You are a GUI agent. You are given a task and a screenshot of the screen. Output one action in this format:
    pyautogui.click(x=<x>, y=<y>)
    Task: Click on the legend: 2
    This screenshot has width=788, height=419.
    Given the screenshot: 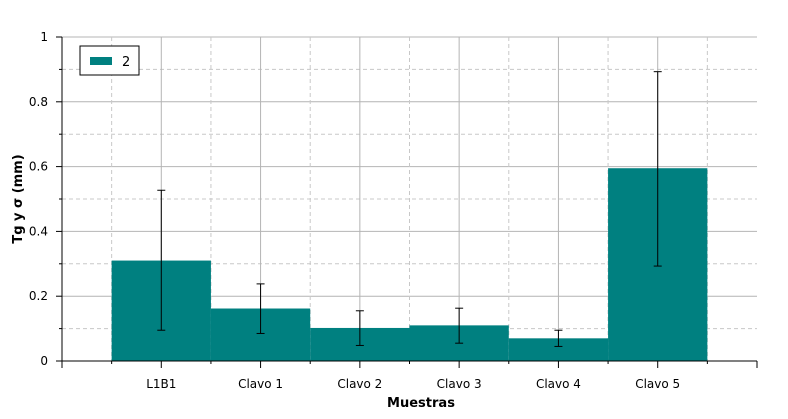 What is the action you would take?
    pyautogui.click(x=109, y=60)
    